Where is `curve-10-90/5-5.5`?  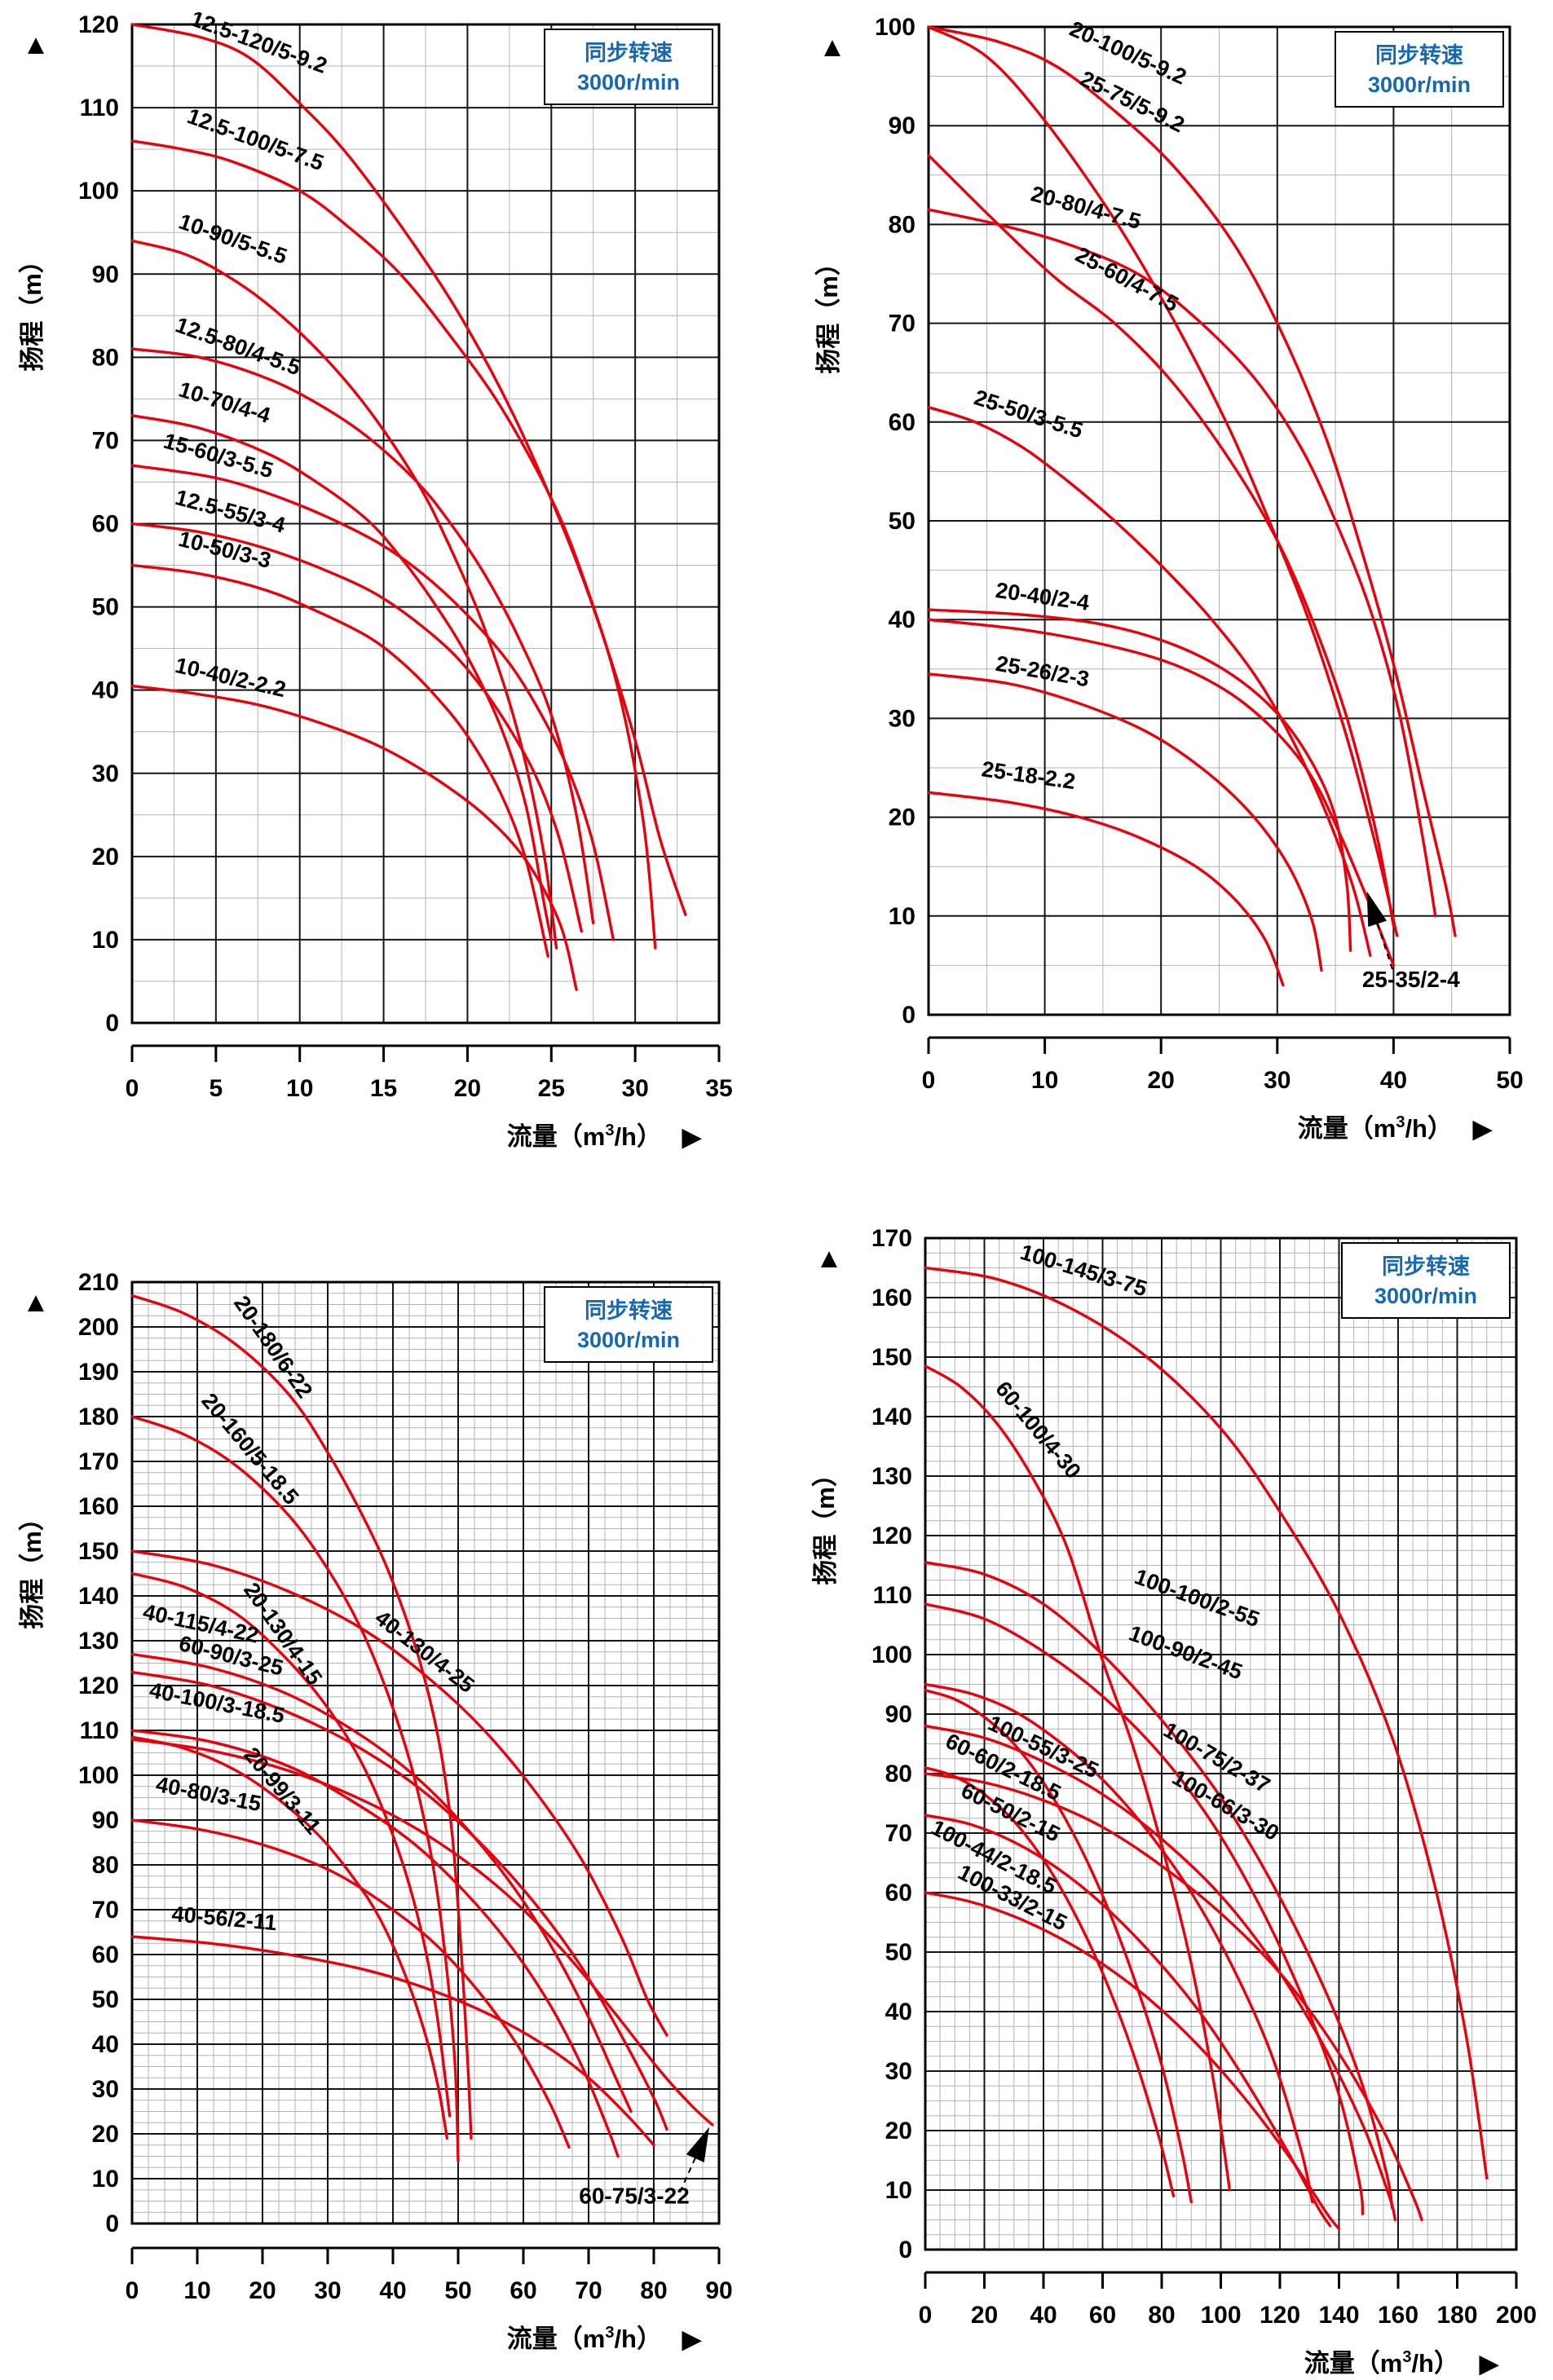
curve-10-90/5-5.5 is located at coordinates (344, 594).